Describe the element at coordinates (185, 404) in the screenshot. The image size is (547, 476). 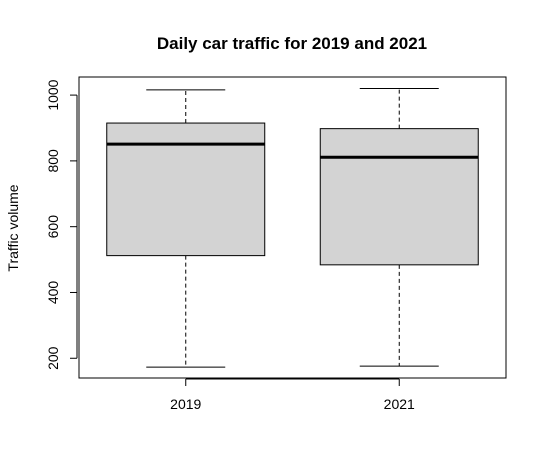
I see `x-tick-label-2019: 2019` at that location.